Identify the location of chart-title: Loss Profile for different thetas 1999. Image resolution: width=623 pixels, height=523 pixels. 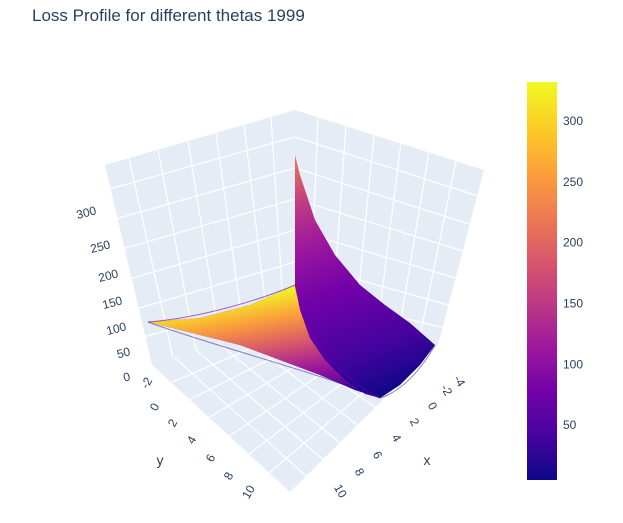
(168, 15).